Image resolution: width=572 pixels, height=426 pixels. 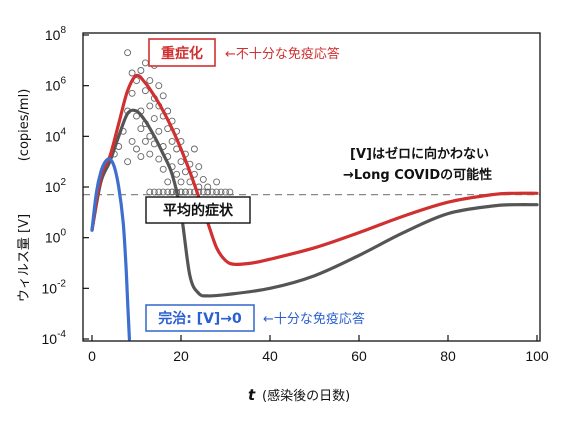 I want to click on cure-label: 完治: [V]→0, so click(x=200, y=318).